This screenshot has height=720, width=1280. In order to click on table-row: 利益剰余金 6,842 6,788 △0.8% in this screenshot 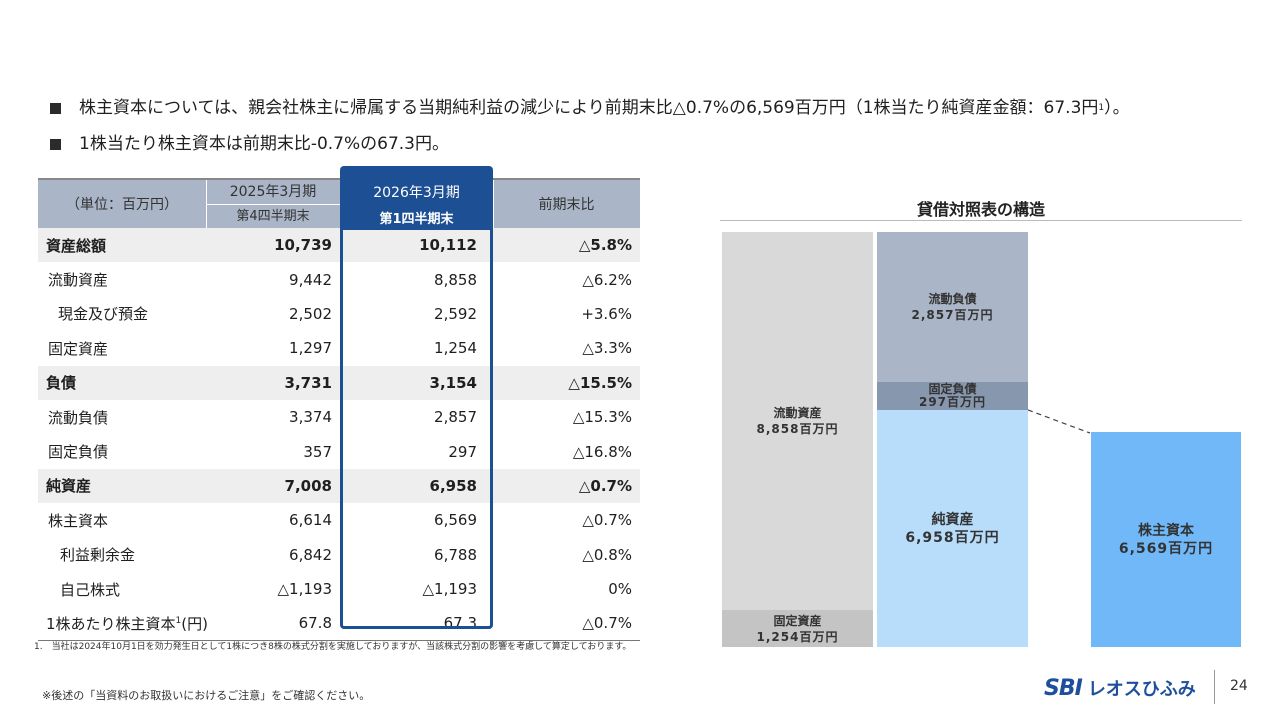, I will do `click(339, 554)`.